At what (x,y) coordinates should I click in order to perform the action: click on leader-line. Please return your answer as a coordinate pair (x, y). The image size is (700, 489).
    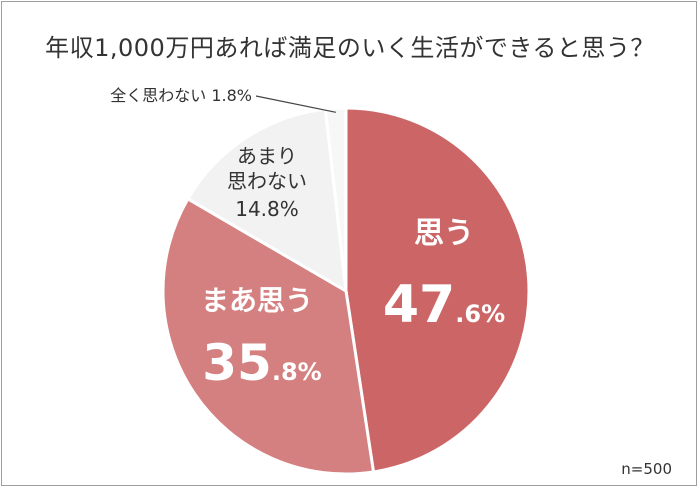
    Looking at the image, I should click on (296, 104).